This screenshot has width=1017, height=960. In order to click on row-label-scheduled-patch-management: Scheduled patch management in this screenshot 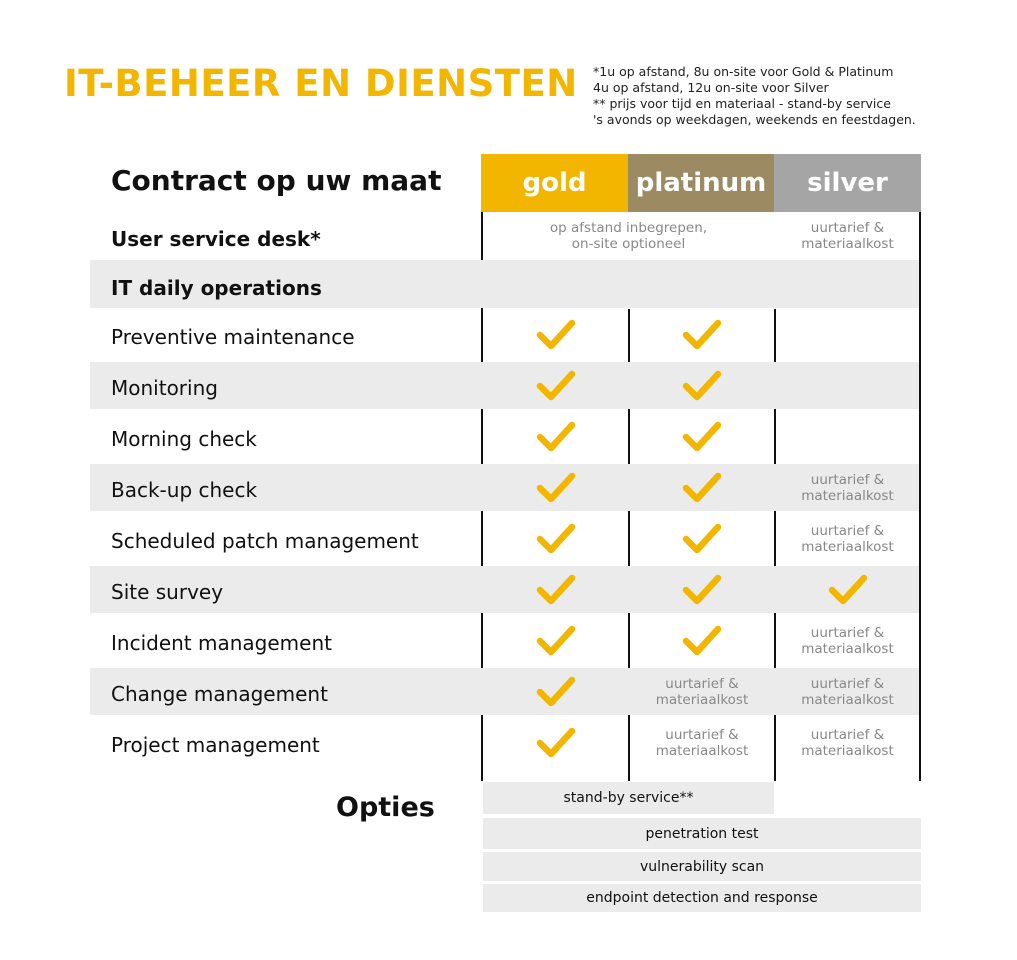, I will do `click(265, 541)`.